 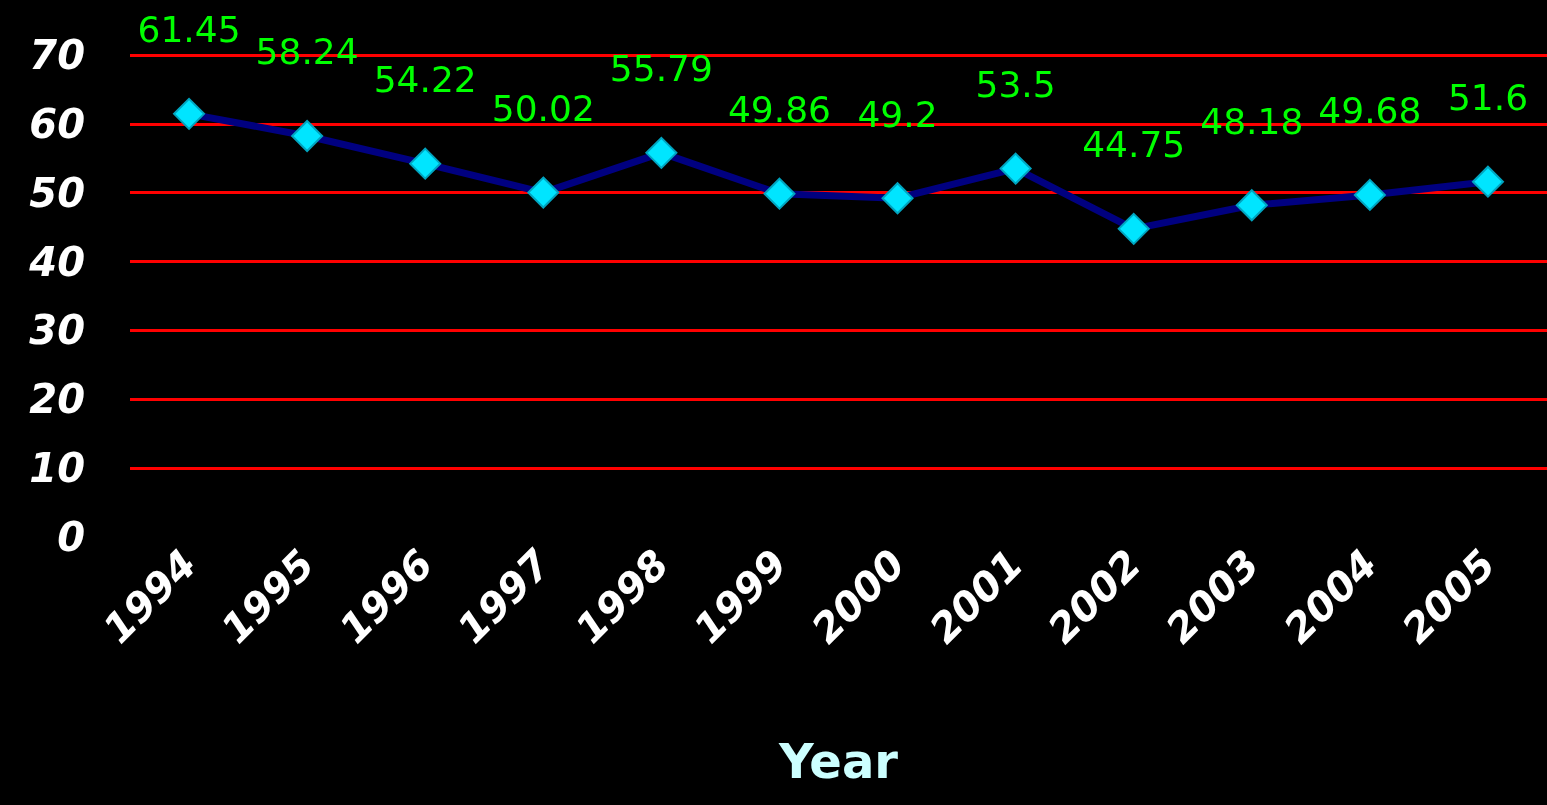 What do you see at coordinates (425, 80) in the screenshot?
I see `data-label: 54.22` at bounding box center [425, 80].